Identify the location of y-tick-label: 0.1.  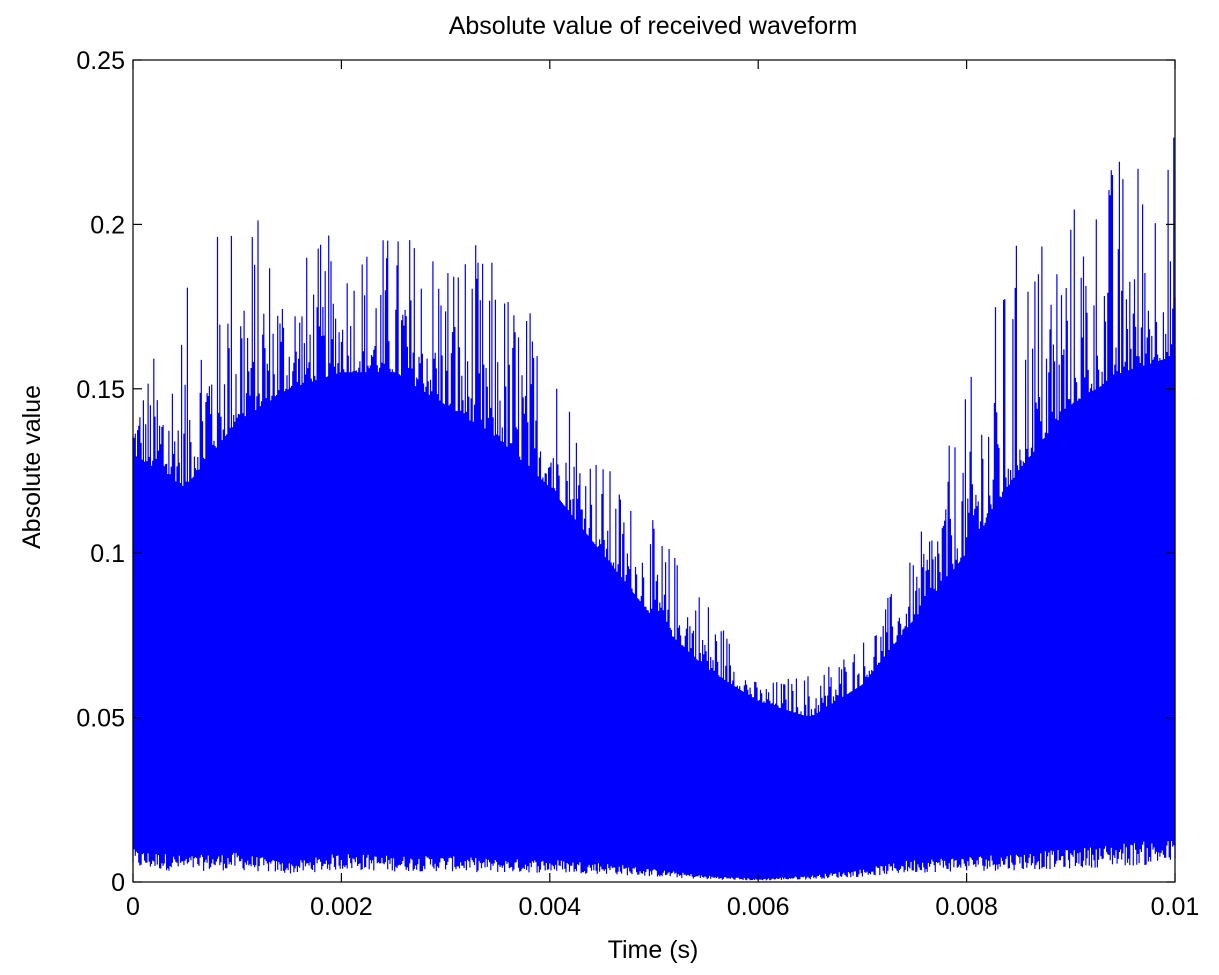
(107, 554).